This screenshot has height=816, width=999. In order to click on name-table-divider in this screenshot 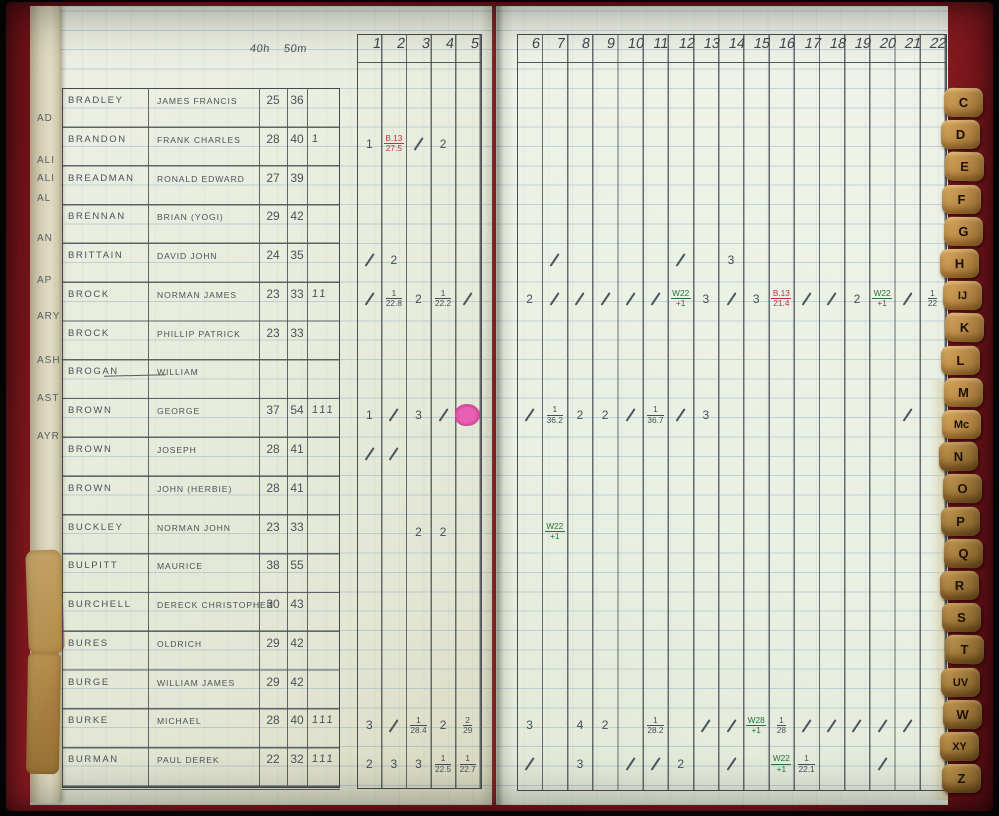, I will do `click(260, 437)`.